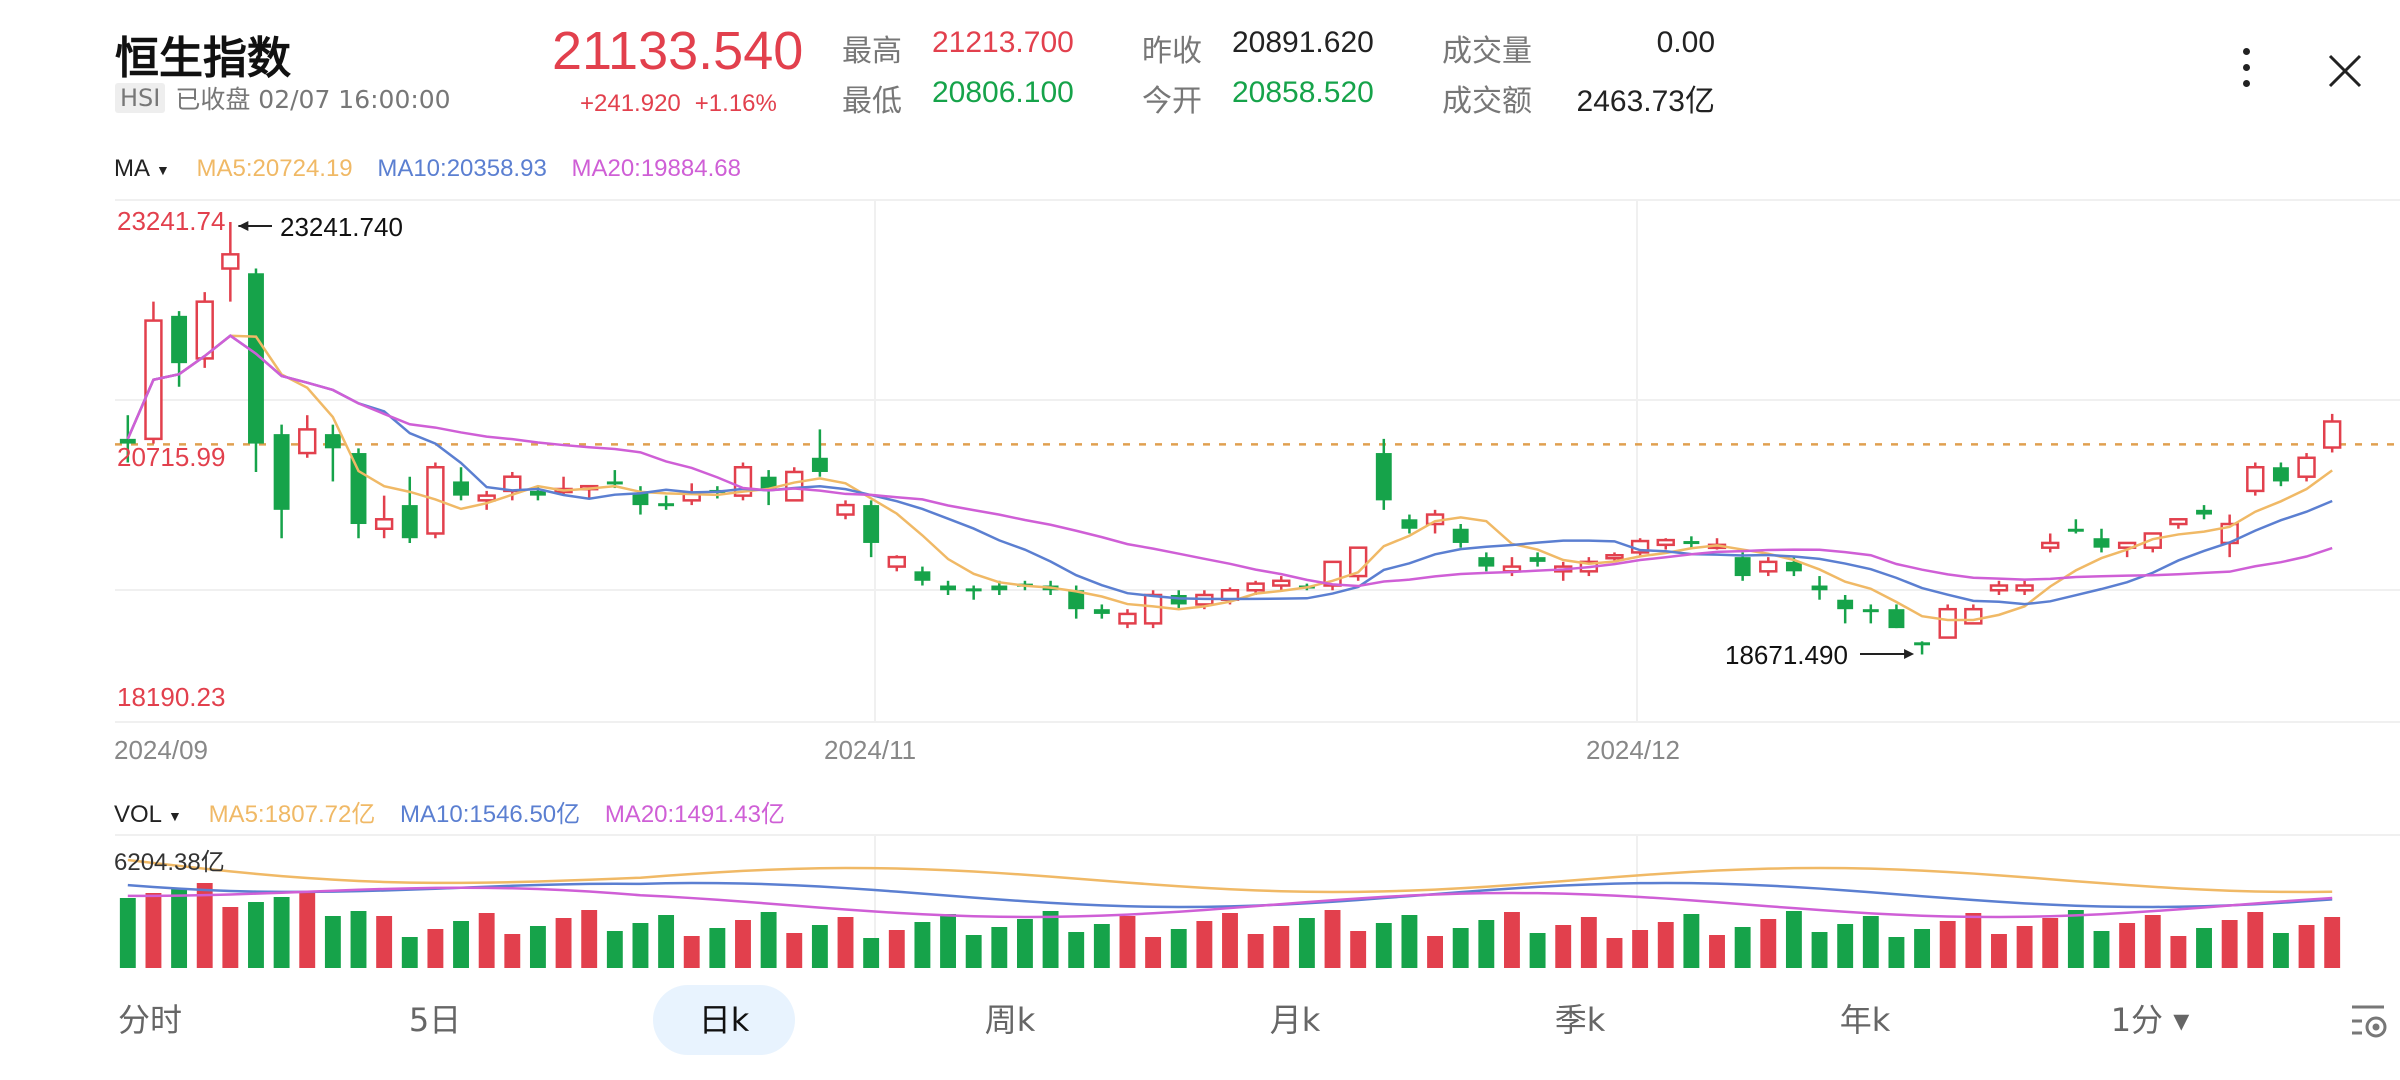 The image size is (2400, 1080). I want to click on period-tabs: 分时 5日 日k 周k 月k 季k 年k 1分 ▾, so click(1200, 1025).